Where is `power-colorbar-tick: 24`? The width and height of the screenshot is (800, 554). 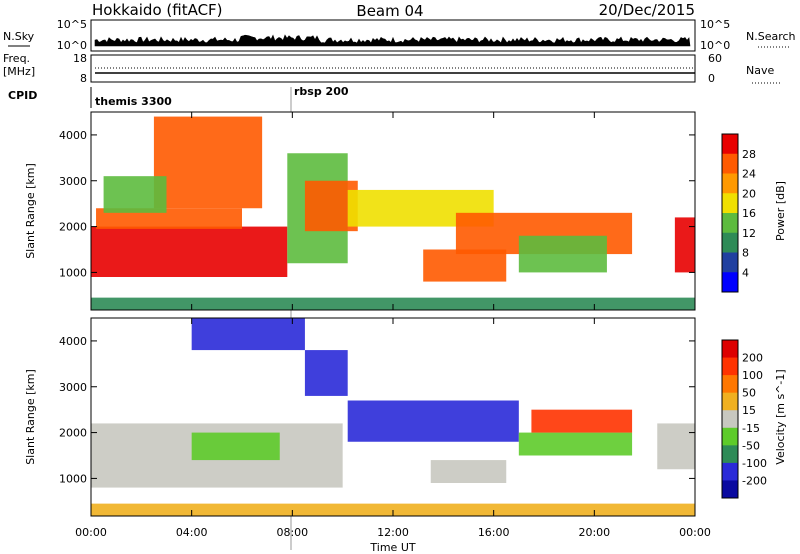 power-colorbar-tick: 24 is located at coordinates (749, 174).